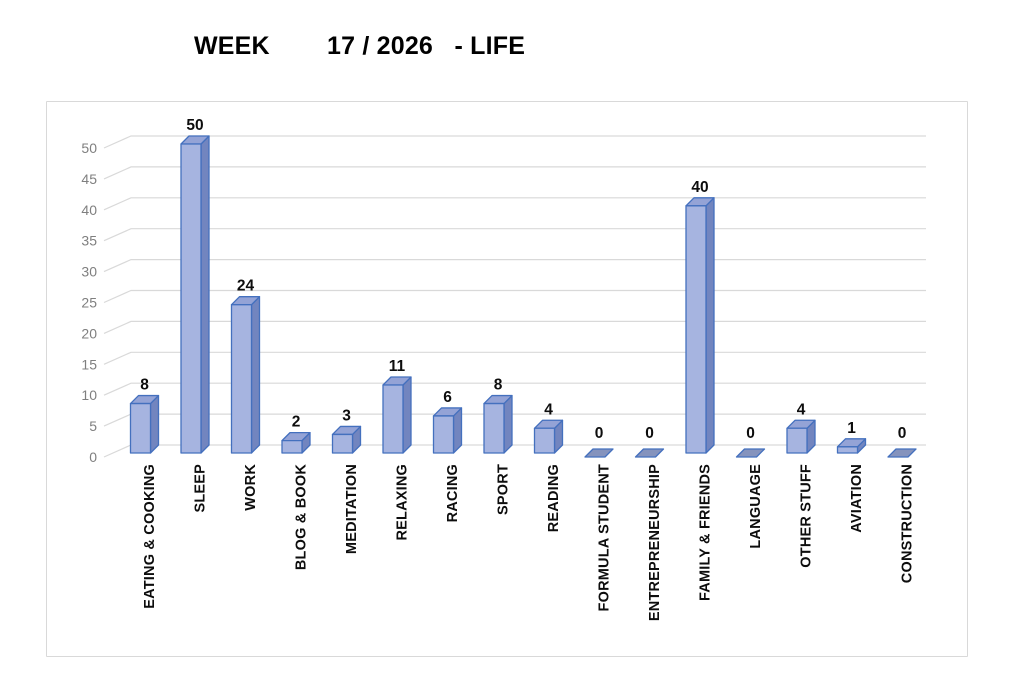 This screenshot has width=1023, height=699. I want to click on category-label: SPORT, so click(504, 489).